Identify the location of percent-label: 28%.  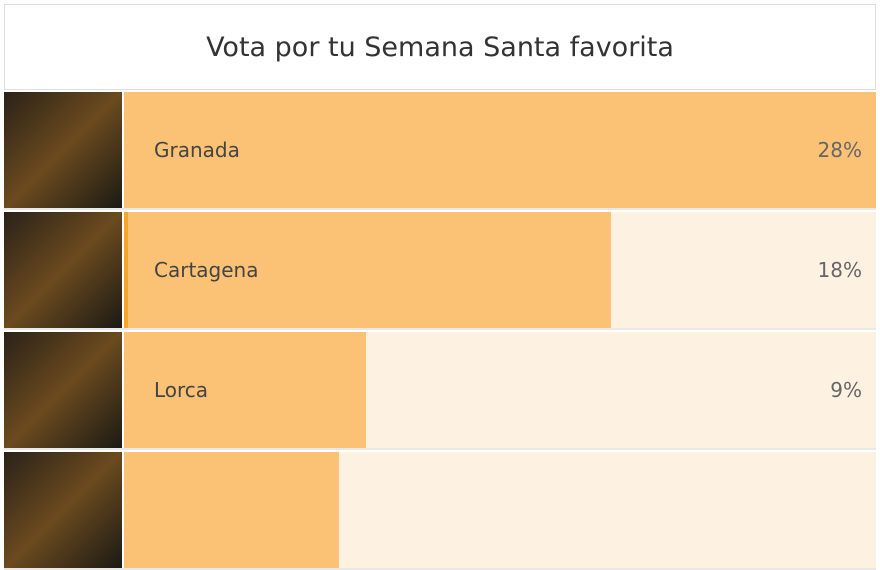
(839, 150).